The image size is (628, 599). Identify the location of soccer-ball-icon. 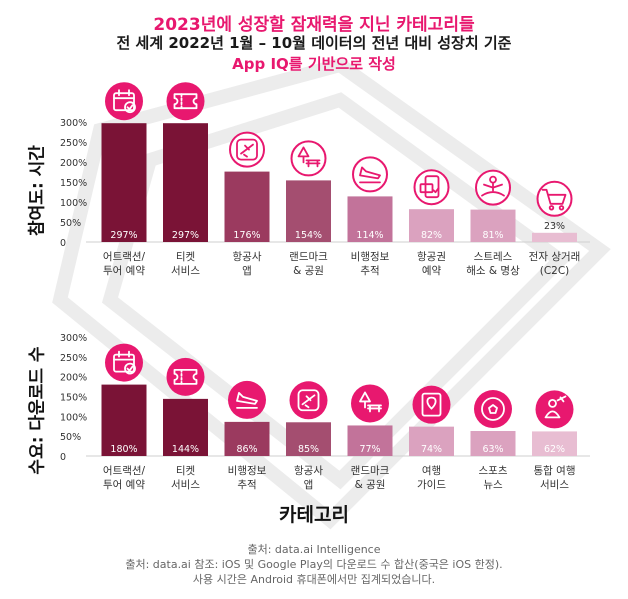
(493, 409).